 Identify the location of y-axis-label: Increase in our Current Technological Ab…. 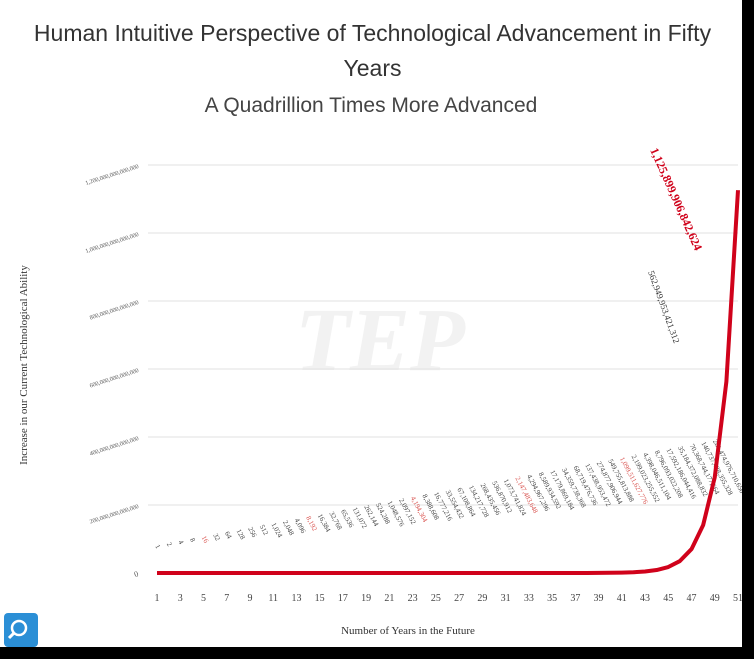
(24, 365).